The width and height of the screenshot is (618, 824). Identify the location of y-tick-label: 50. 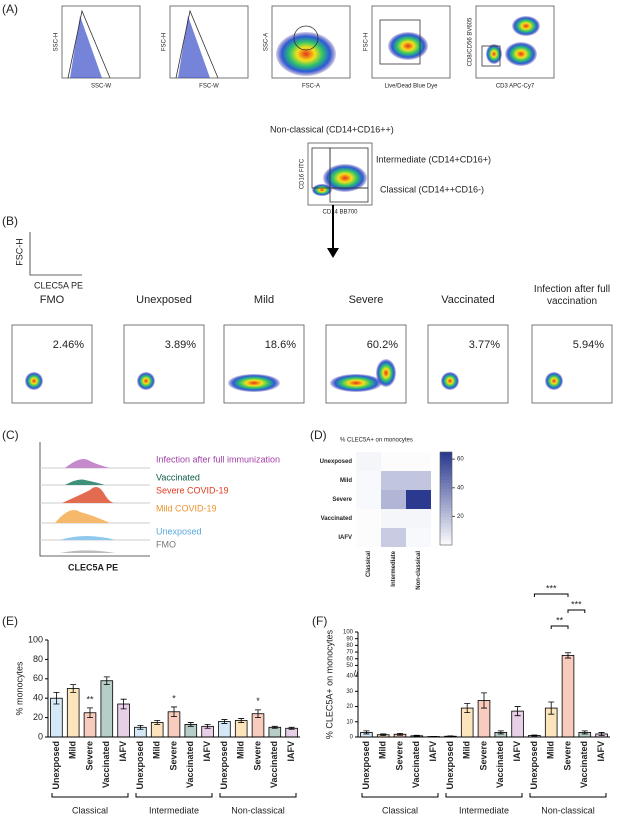
(349, 666).